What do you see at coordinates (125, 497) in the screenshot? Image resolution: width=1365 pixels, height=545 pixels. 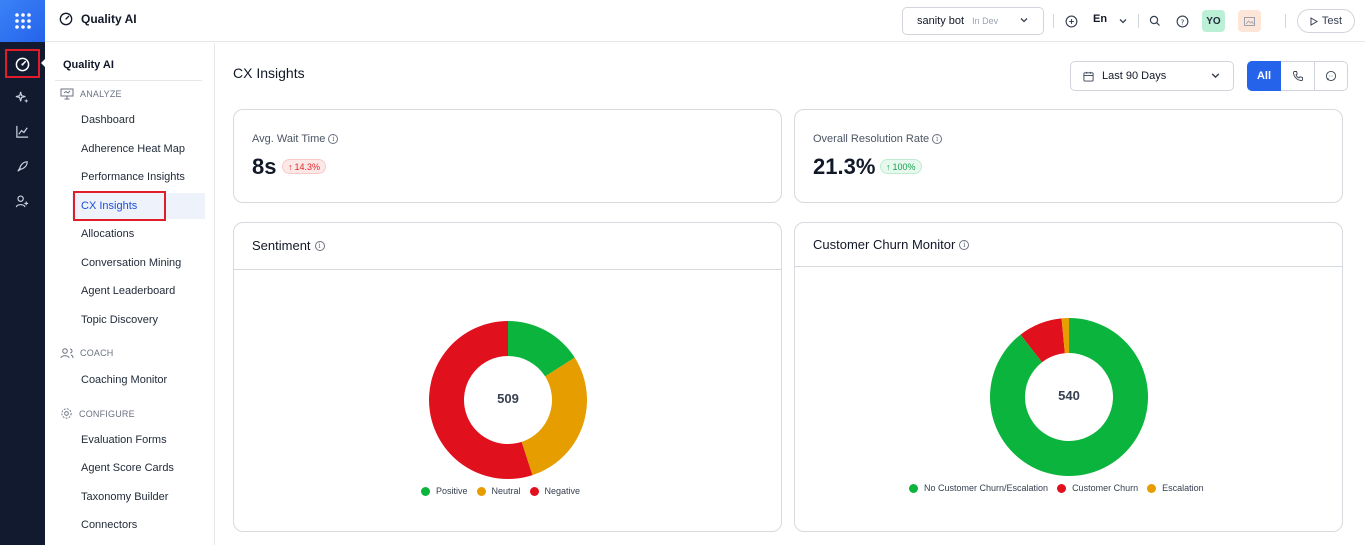 I see `nav-taxonomy-builder: Taxonomy Builder` at bounding box center [125, 497].